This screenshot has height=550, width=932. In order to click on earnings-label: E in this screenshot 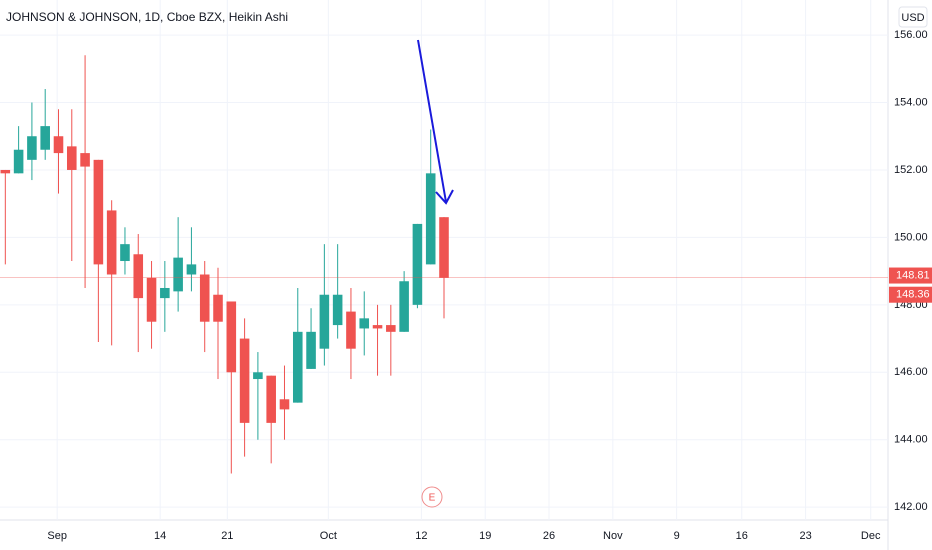, I will do `click(432, 498)`.